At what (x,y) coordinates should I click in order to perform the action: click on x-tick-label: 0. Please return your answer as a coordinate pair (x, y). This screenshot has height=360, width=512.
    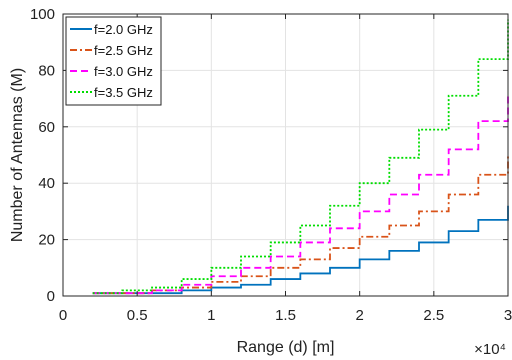
    Looking at the image, I should click on (63, 315).